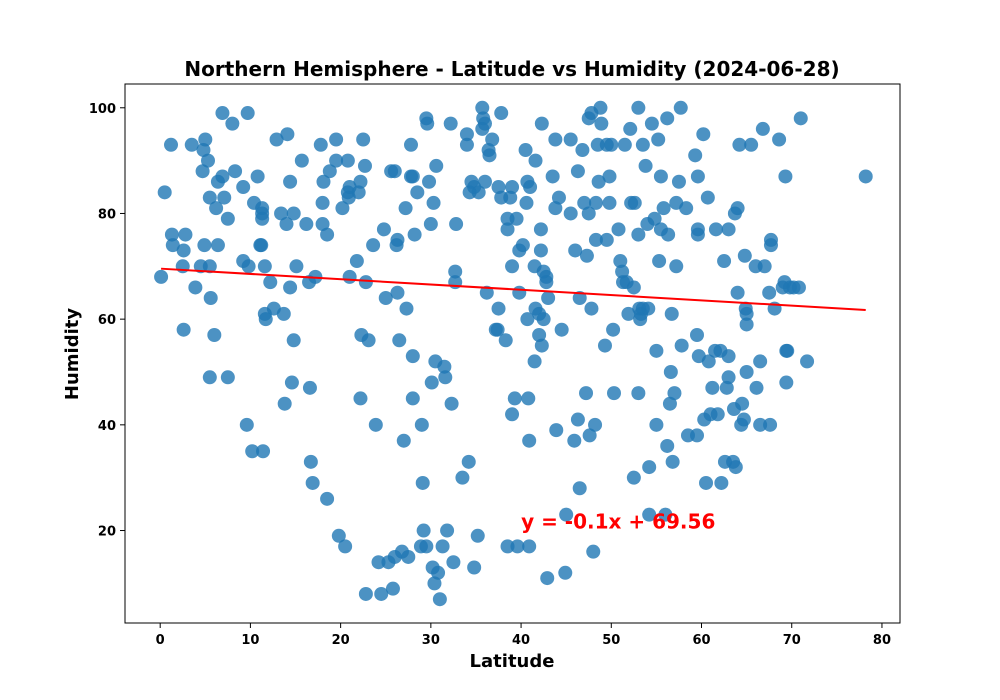 Image resolution: width=1000 pixels, height=700 pixels. Describe the element at coordinates (107, 214) in the screenshot. I see `y-tick-label: 80` at that location.